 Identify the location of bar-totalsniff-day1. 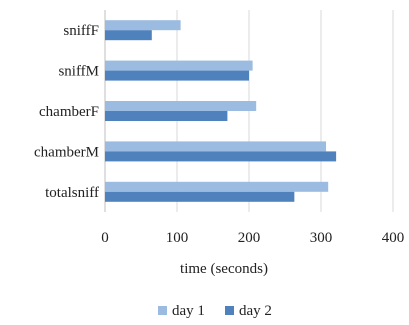
(217, 186).